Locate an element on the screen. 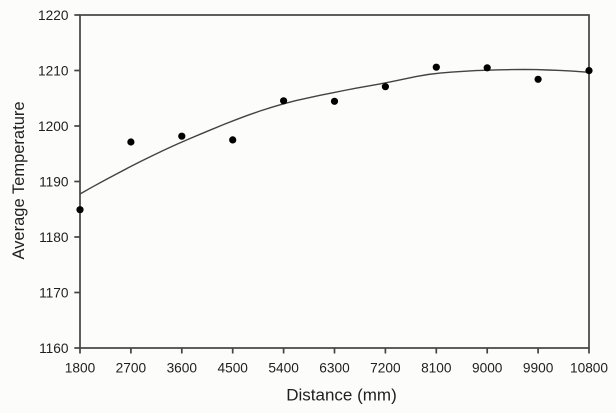  svg-text: Distance (mm) is located at coordinates (341, 395).